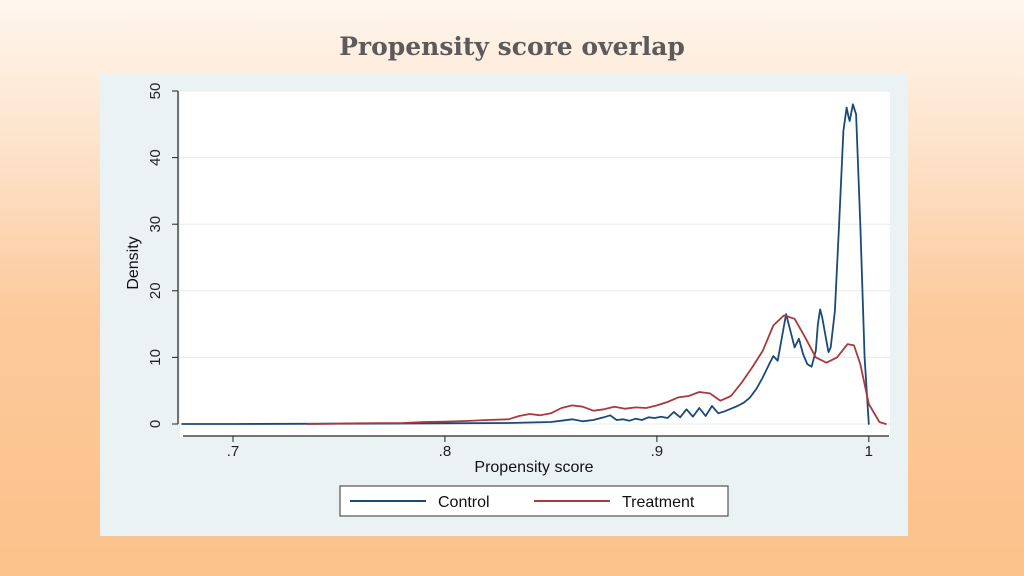 This screenshot has width=1024, height=576. I want to click on x-axis-title: Propensity score, so click(533, 467).